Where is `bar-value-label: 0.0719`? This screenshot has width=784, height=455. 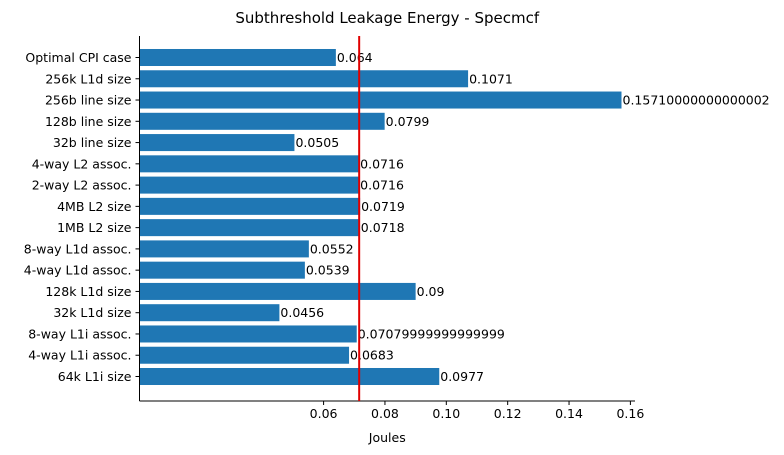
bar-value-label: 0.0719 is located at coordinates (383, 206).